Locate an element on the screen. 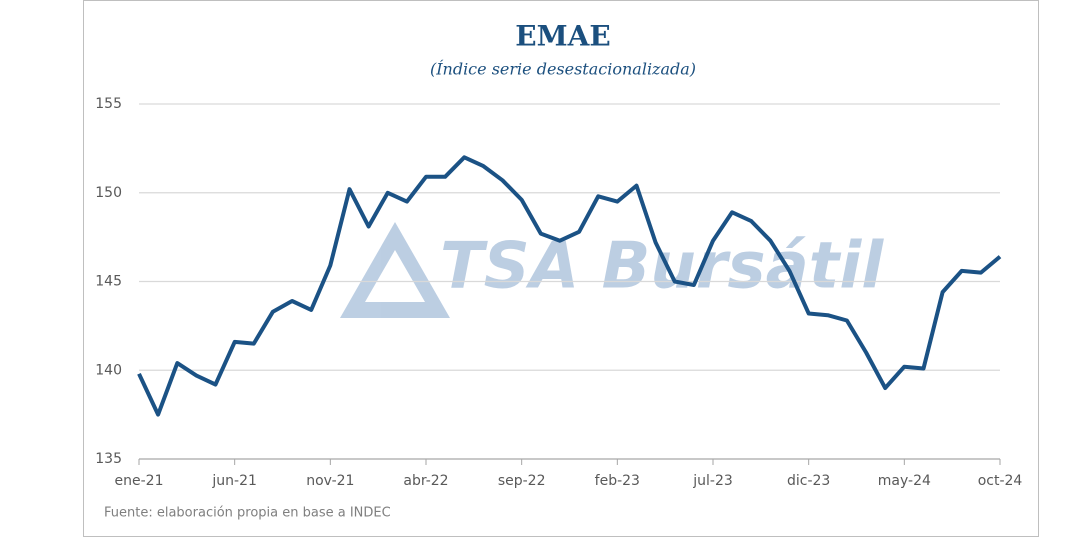 Image resolution: width=1080 pixels, height=540 pixels. y-tick-label: 135 is located at coordinates (108, 459).